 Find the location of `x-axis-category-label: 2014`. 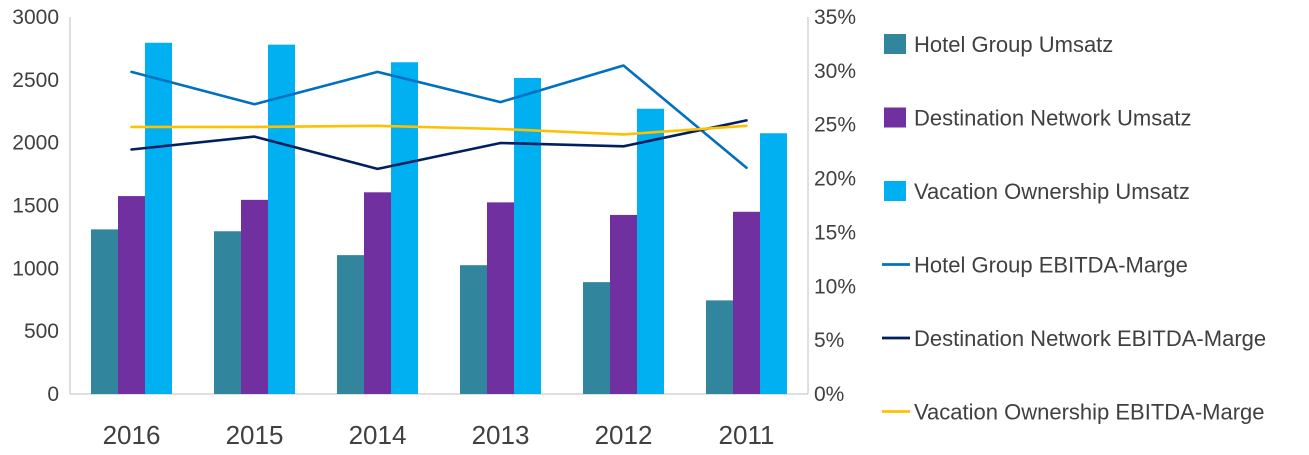

x-axis-category-label: 2014 is located at coordinates (378, 435).